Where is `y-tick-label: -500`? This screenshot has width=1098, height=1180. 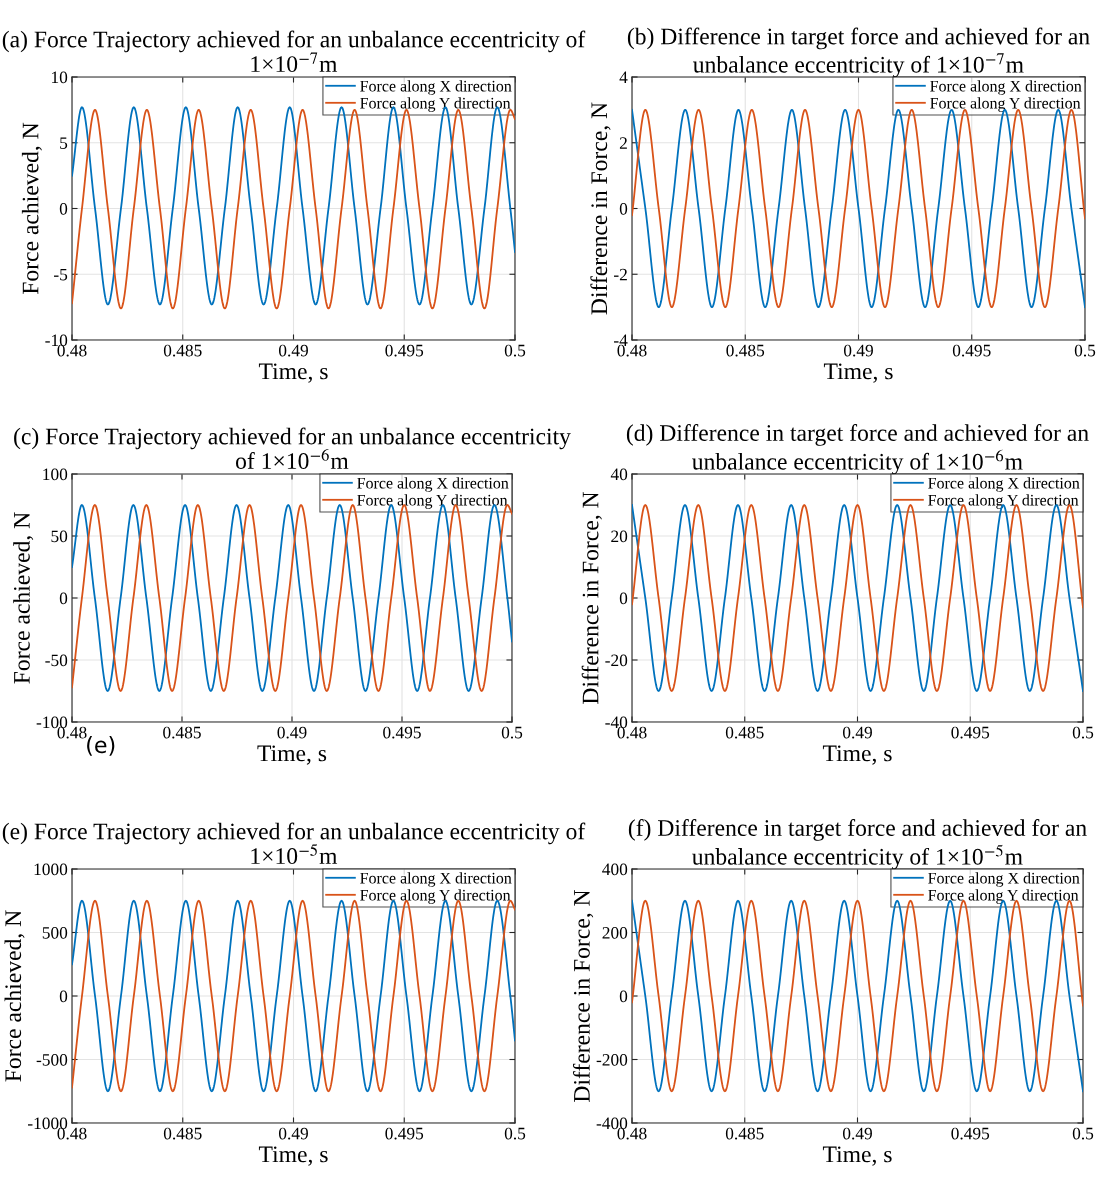 y-tick-label: -500 is located at coordinates (52, 1059).